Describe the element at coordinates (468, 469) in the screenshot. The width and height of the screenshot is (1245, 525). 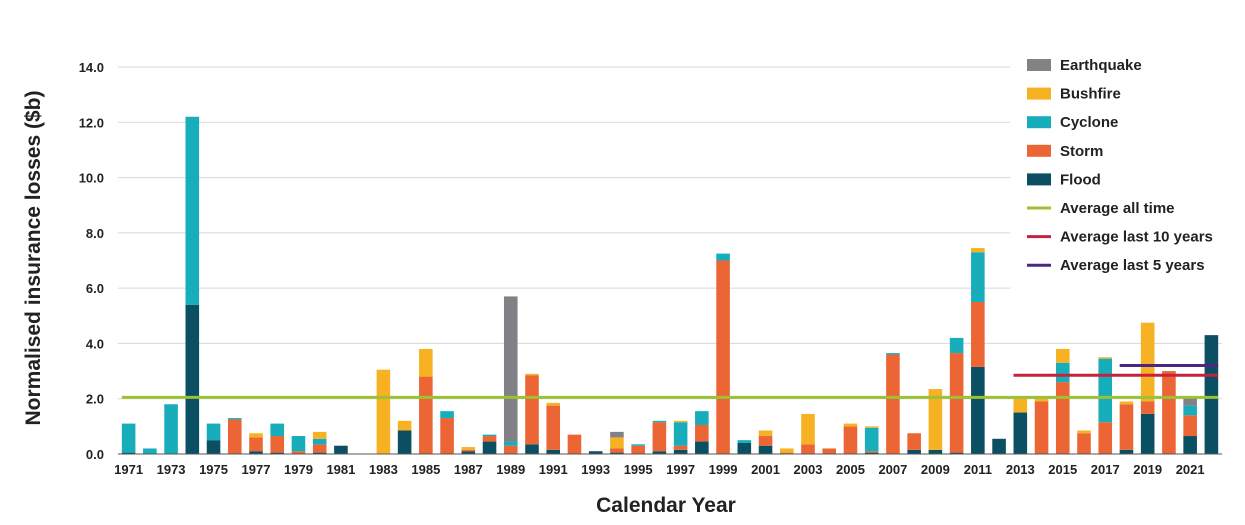
I see `x-tick-label: 1987` at that location.